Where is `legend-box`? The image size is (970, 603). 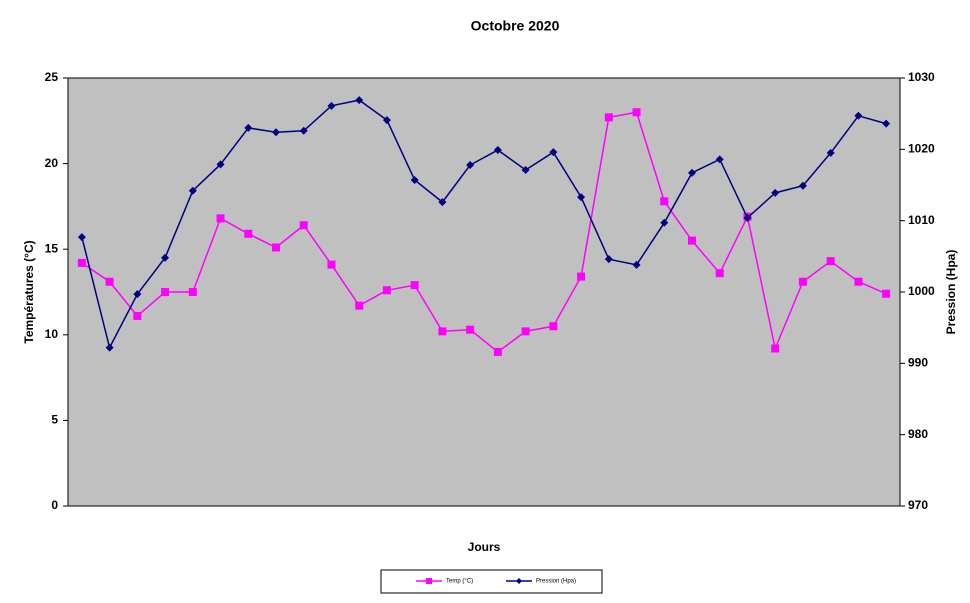 legend-box is located at coordinates (491, 581).